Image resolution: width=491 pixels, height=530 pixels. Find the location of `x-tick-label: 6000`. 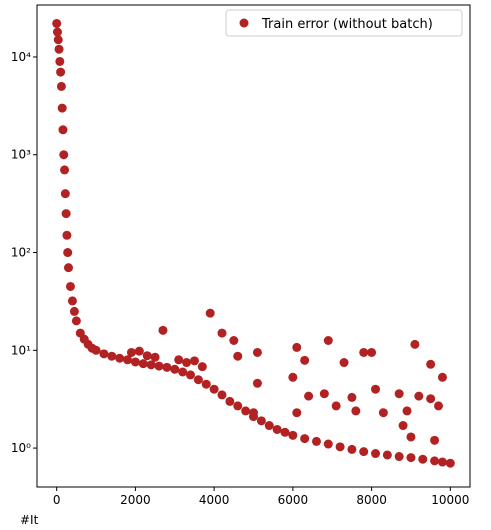

x-tick-label: 6000 is located at coordinates (293, 500).